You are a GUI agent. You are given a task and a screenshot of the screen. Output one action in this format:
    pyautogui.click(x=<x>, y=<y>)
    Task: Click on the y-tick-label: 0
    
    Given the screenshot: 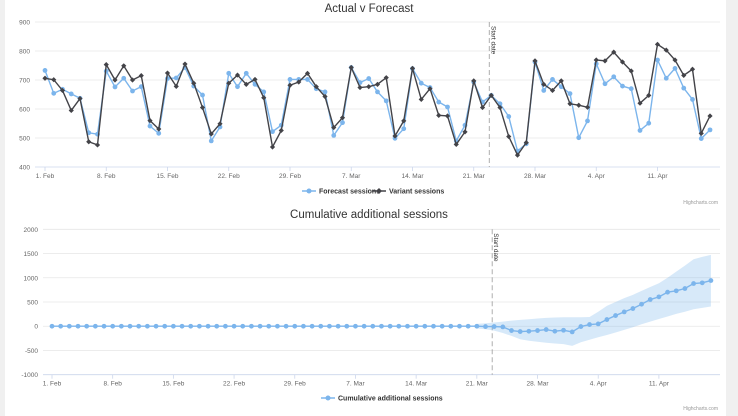 What is the action you would take?
    pyautogui.click(x=36, y=327)
    